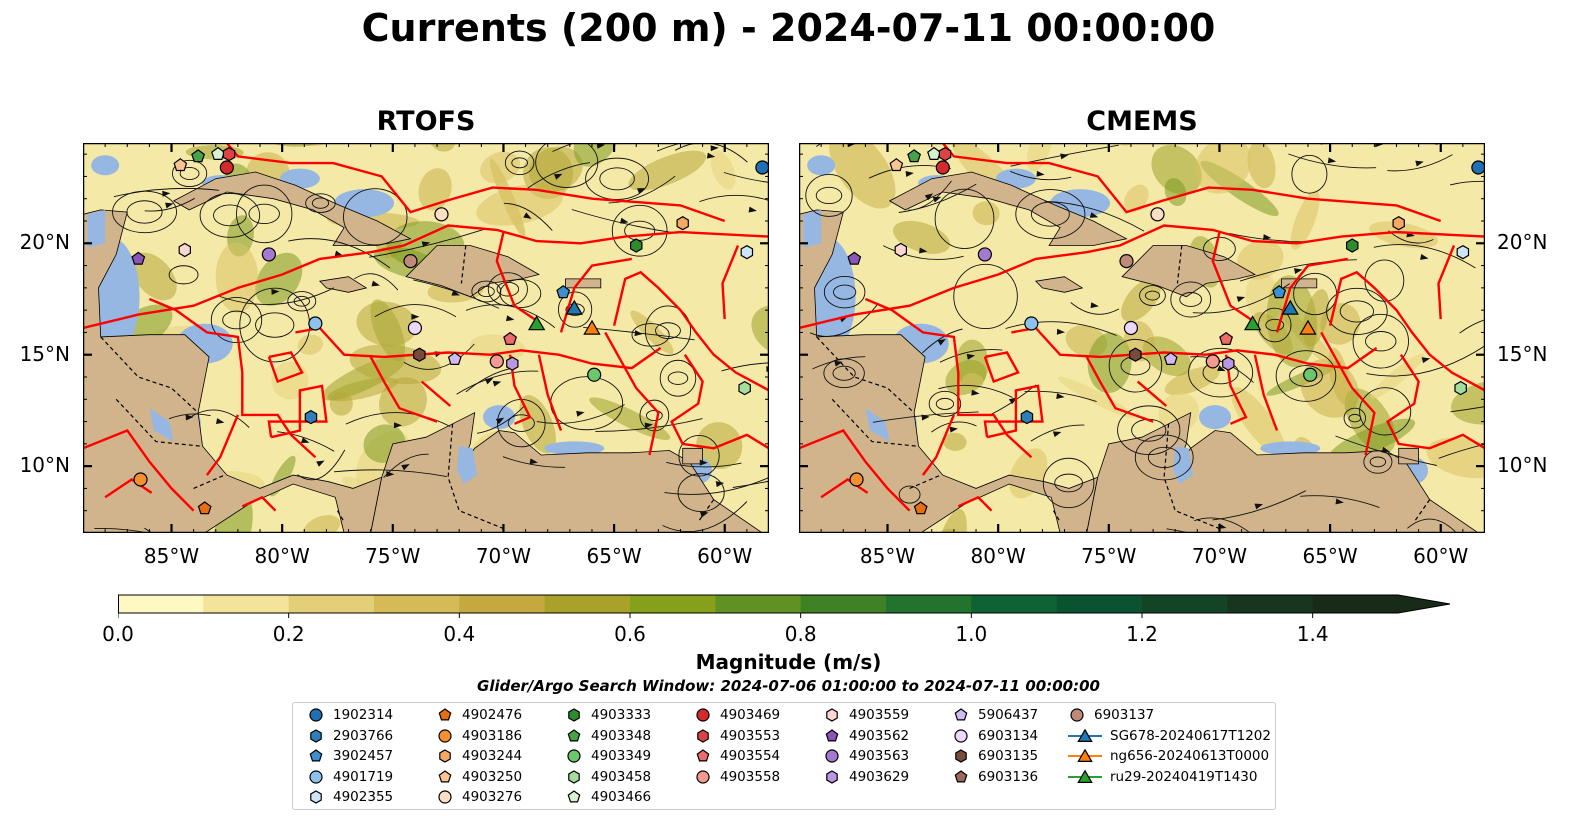 Image resolution: width=1577 pixels, height=827 pixels. Describe the element at coordinates (1008, 715) in the screenshot. I see `legend-label: 5906437` at that location.